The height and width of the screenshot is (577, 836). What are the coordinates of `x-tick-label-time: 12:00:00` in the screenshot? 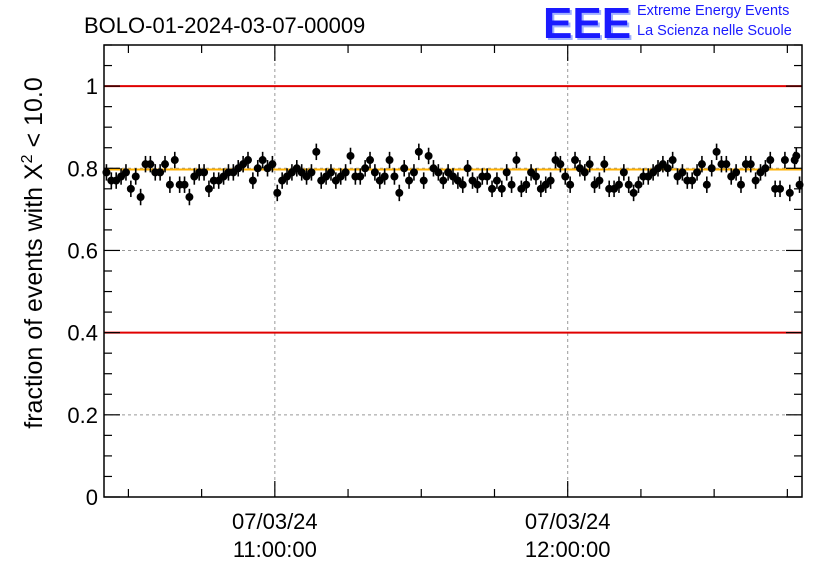 It's located at (568, 549).